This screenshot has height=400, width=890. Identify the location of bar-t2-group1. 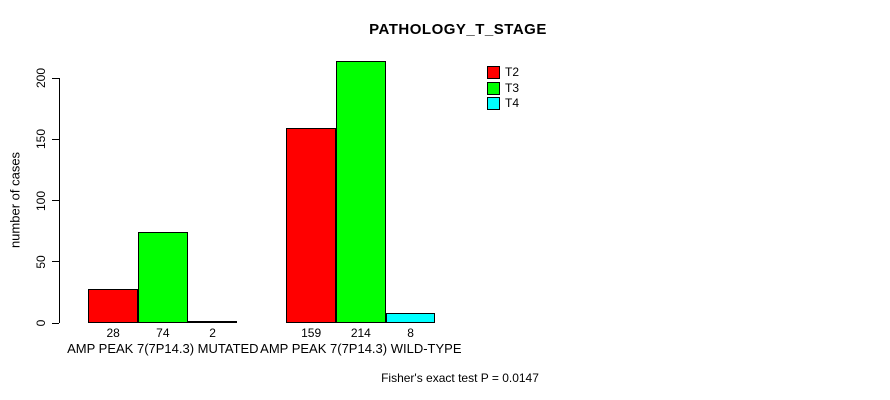
(113, 306).